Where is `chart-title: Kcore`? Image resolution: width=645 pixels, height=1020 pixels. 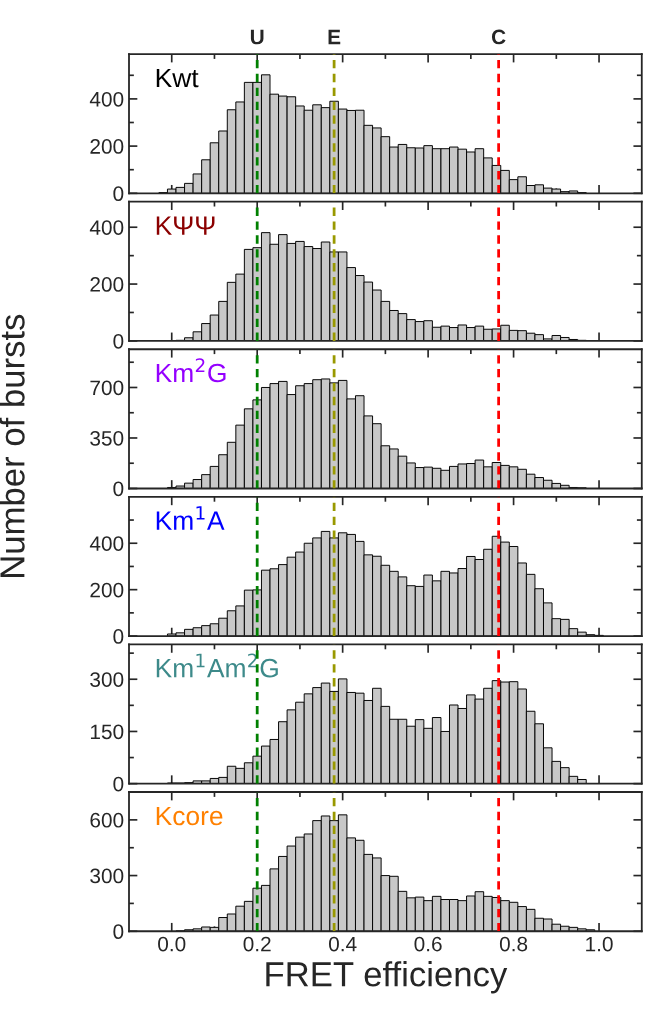 chart-title: Kcore is located at coordinates (189, 816).